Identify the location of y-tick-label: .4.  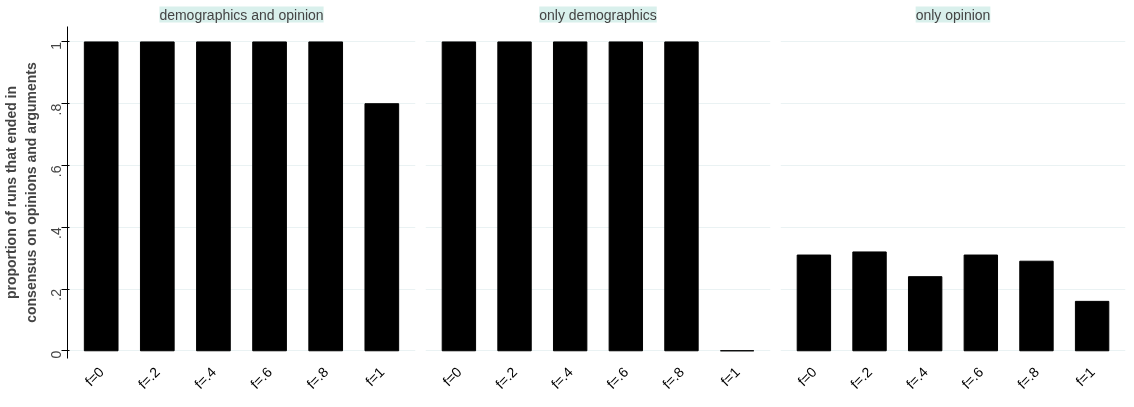
(56, 233).